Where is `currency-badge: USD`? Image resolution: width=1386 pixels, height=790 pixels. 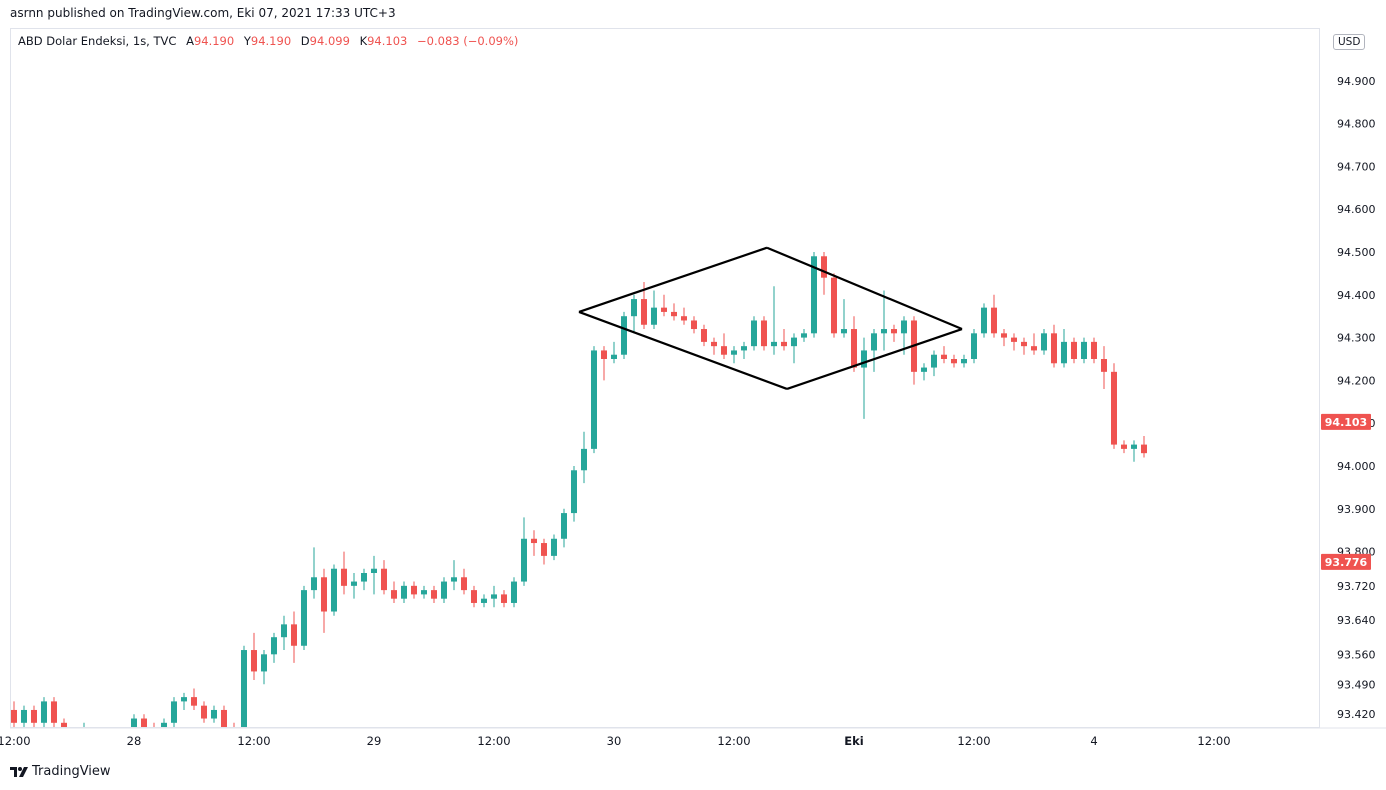
currency-badge: USD is located at coordinates (1349, 42).